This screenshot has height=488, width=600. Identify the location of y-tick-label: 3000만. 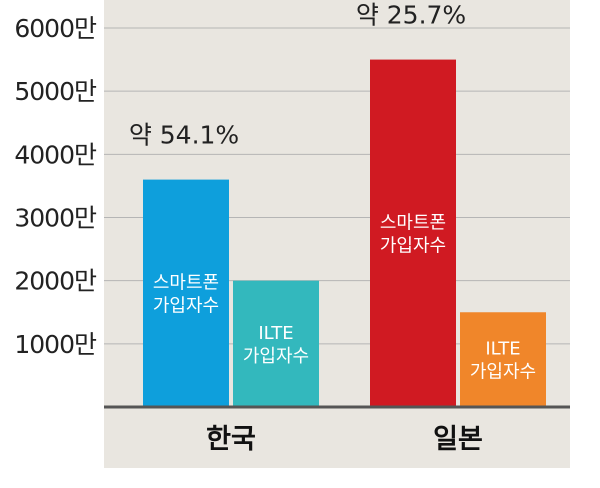
(55, 218).